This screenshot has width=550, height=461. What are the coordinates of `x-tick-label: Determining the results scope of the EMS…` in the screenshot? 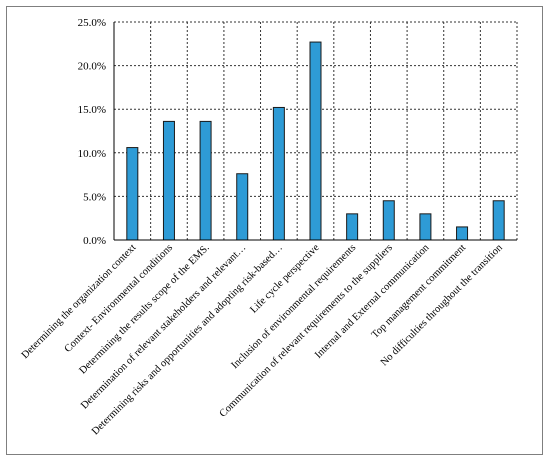 It's located at (145, 309).